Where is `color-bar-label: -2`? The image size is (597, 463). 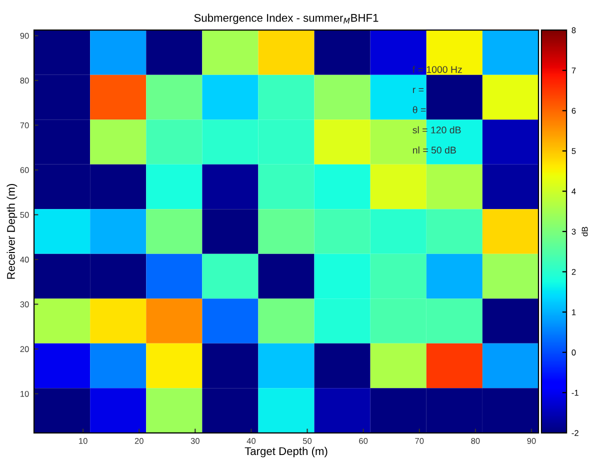 color-bar-label: -2 is located at coordinates (575, 433).